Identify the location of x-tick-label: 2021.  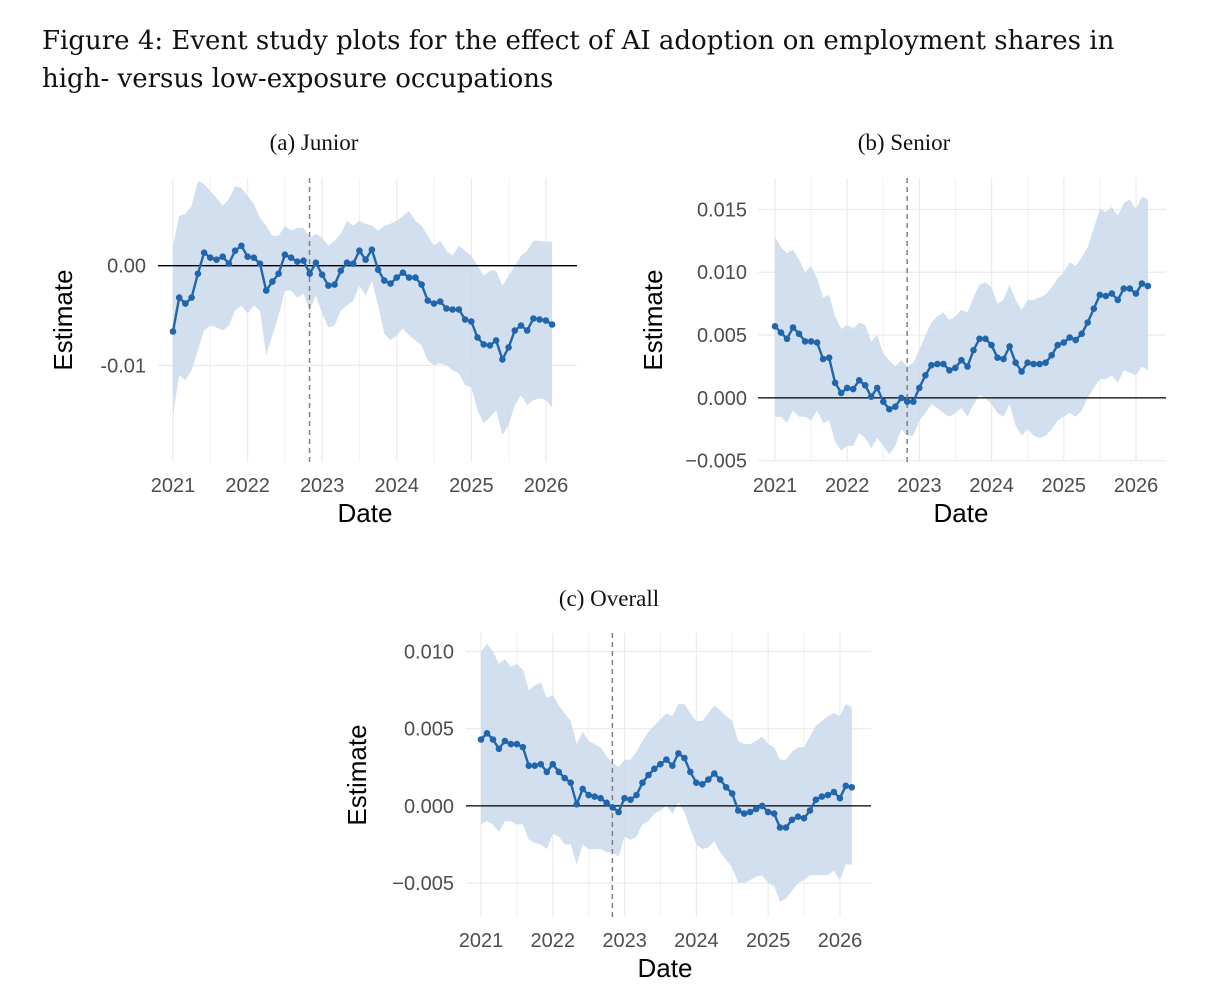
(173, 486).